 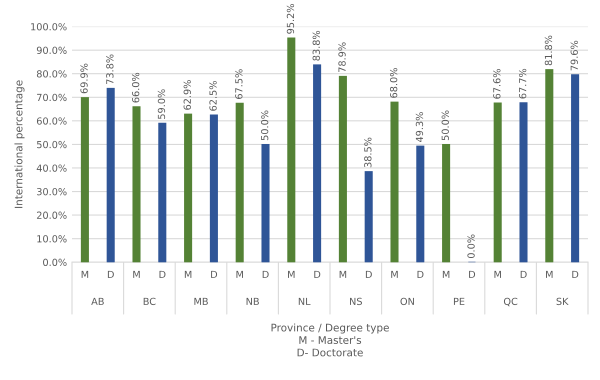 What do you see at coordinates (55, 262) in the screenshot?
I see `y-tick-label: 0.0%` at bounding box center [55, 262].